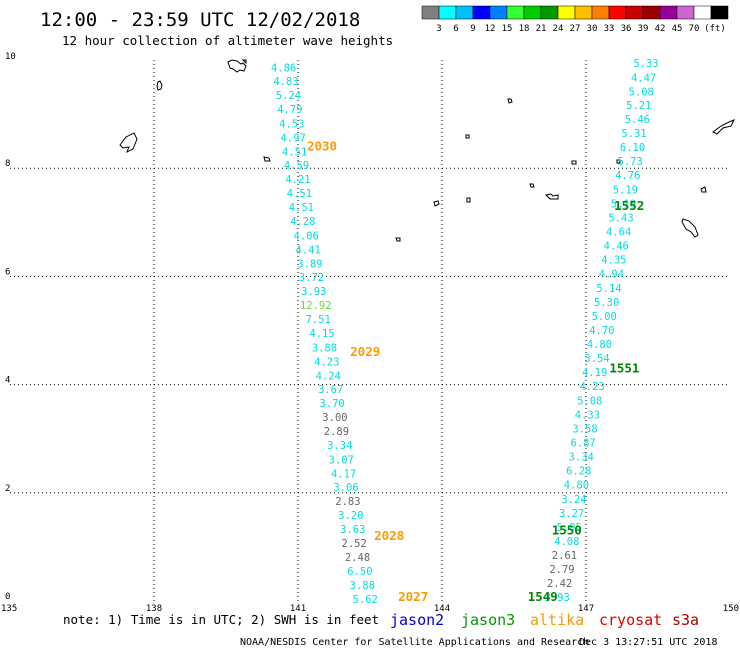  What do you see at coordinates (677, 29) in the screenshot?
I see `colorbar-label: 45` at bounding box center [677, 29].